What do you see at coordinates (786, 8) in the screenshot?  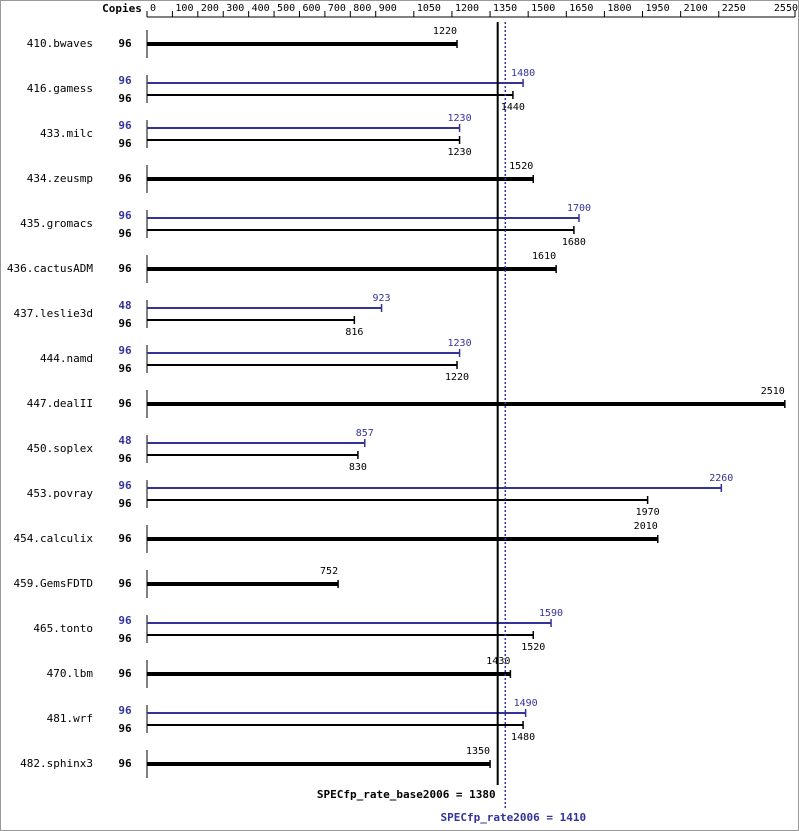 I see `x-tick-label: 2550` at bounding box center [786, 8].